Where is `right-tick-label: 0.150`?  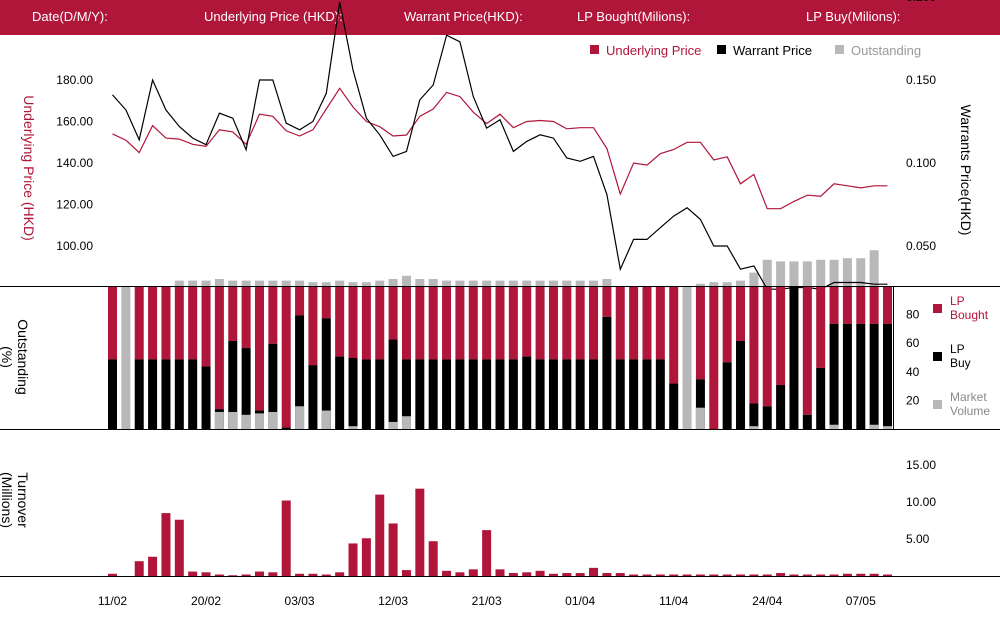
right-tick-label: 0.150 is located at coordinates (921, 80).